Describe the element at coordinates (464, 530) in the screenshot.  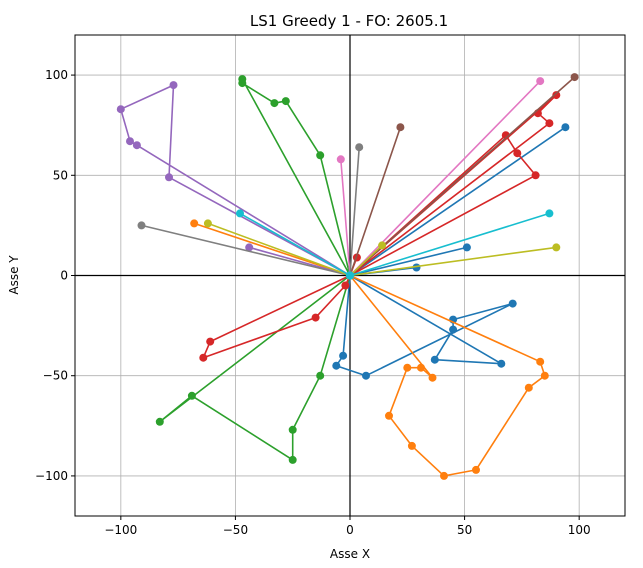
I see `x-tick-label: 50` at that location.